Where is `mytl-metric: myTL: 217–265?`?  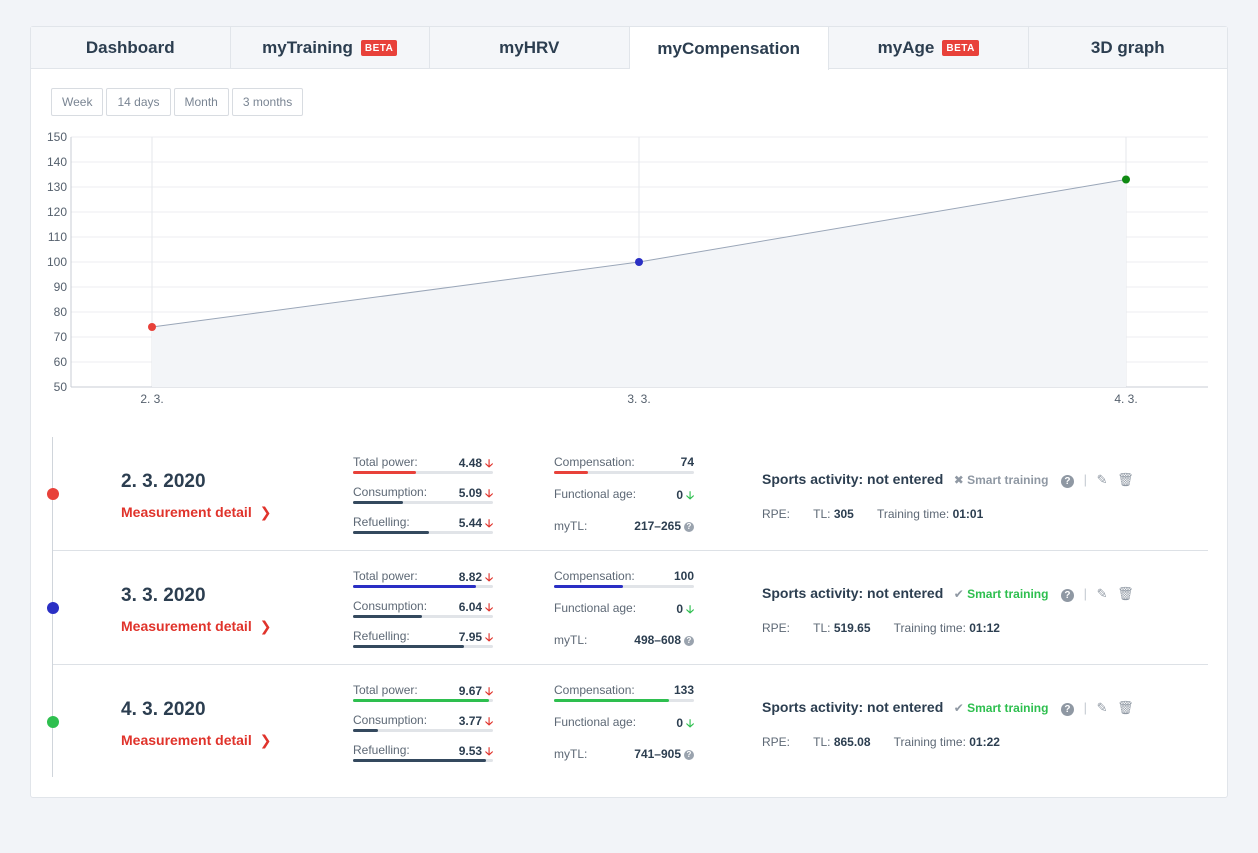
mytl-metric: myTL: 217–265? is located at coordinates (624, 535).